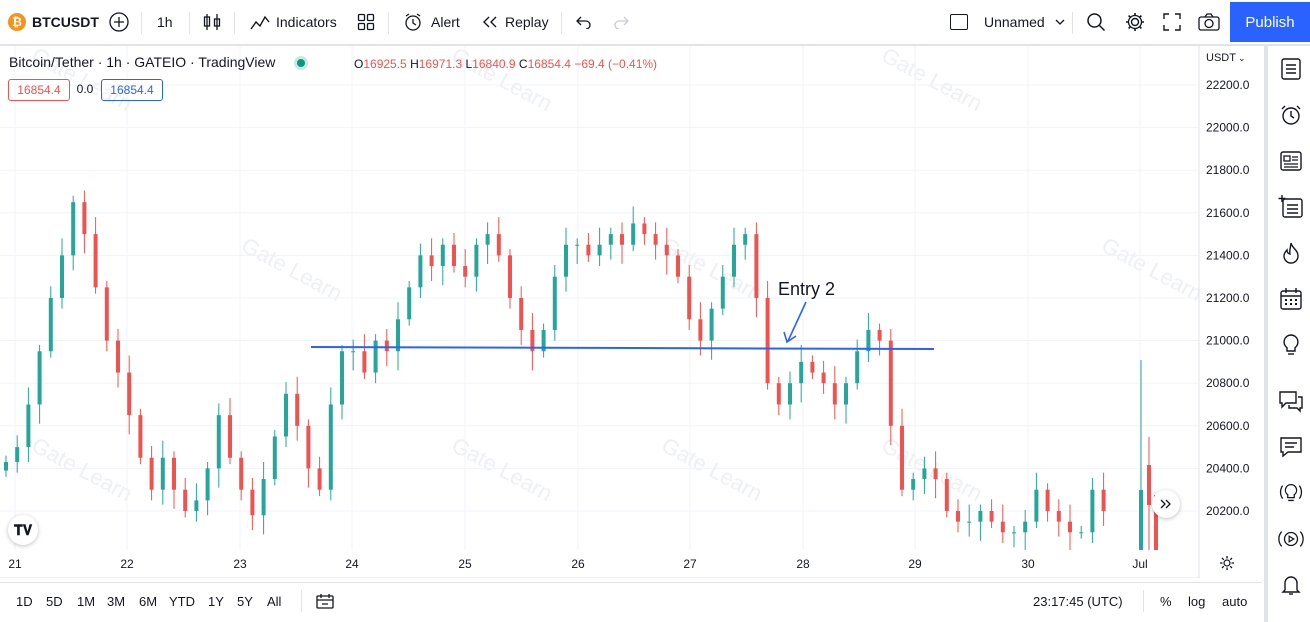  What do you see at coordinates (1291, 401) in the screenshot?
I see `chats-button` at bounding box center [1291, 401].